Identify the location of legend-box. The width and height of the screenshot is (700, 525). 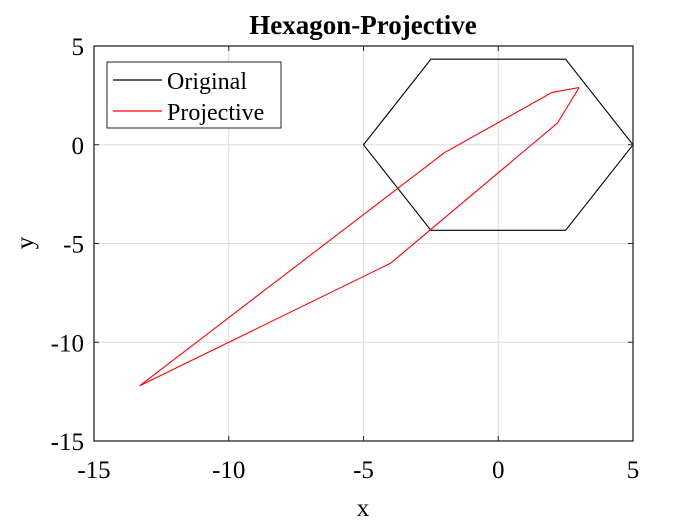
(194, 95).